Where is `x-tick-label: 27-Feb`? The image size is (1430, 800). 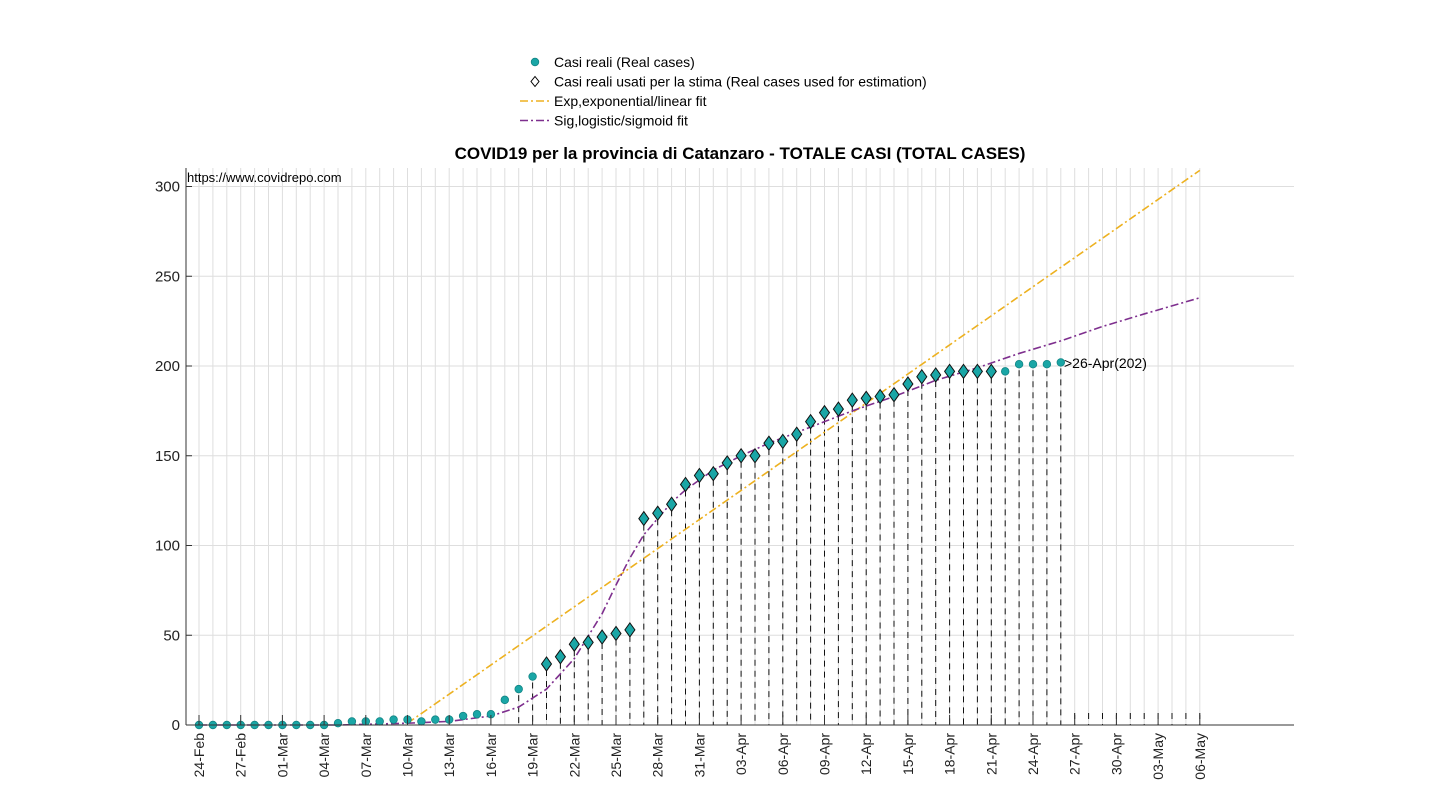
x-tick-label: 27-Feb is located at coordinates (241, 755).